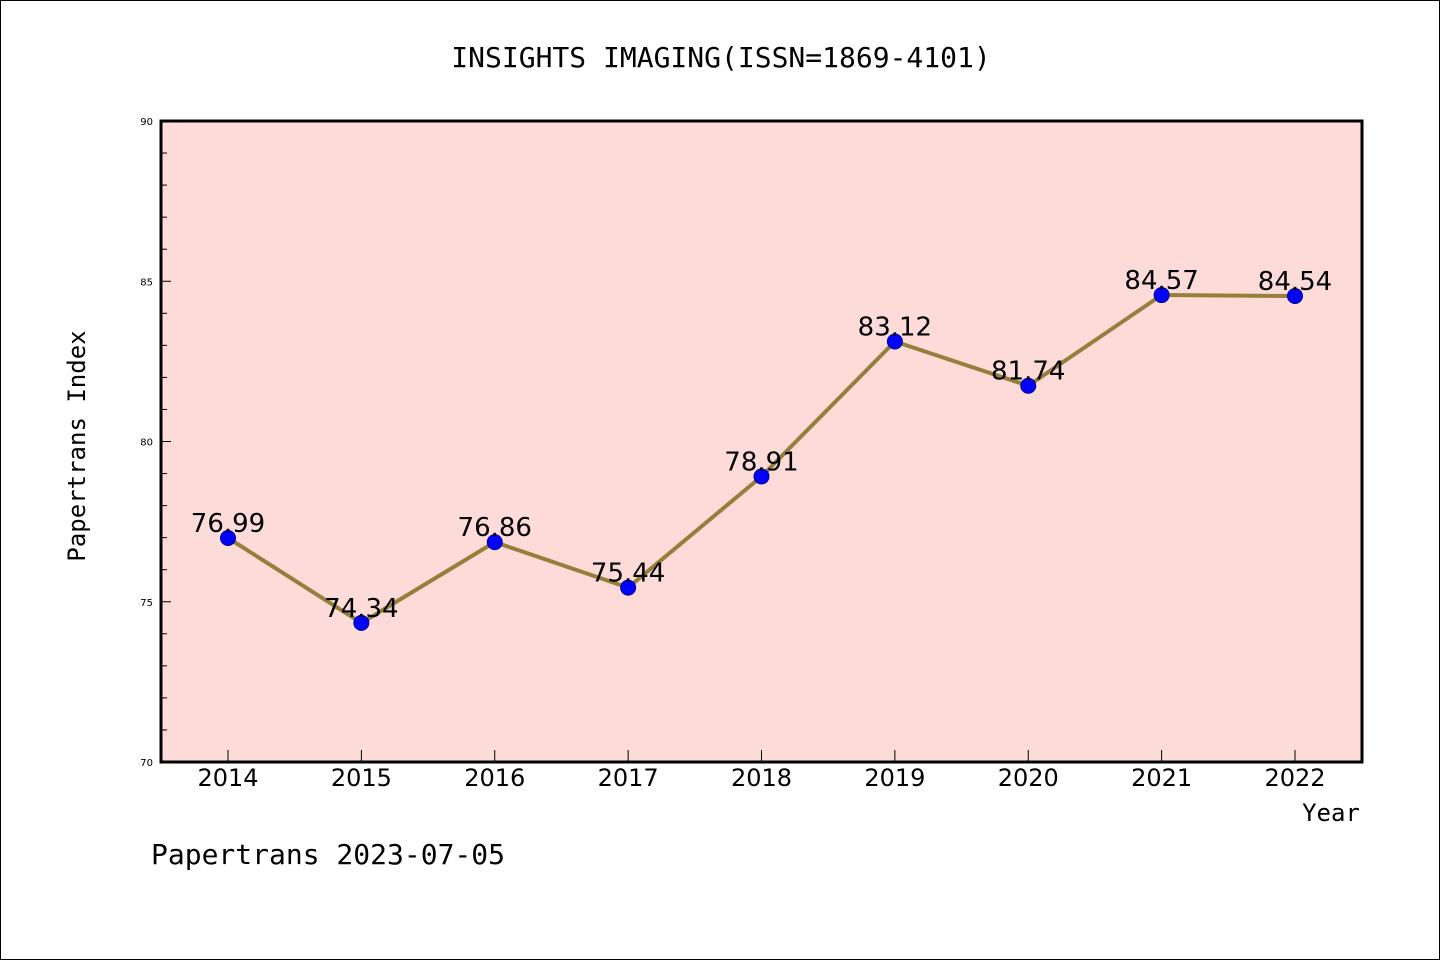 This screenshot has width=1440, height=961. What do you see at coordinates (77, 445) in the screenshot?
I see `y-axis-label: Papertrans Index` at bounding box center [77, 445].